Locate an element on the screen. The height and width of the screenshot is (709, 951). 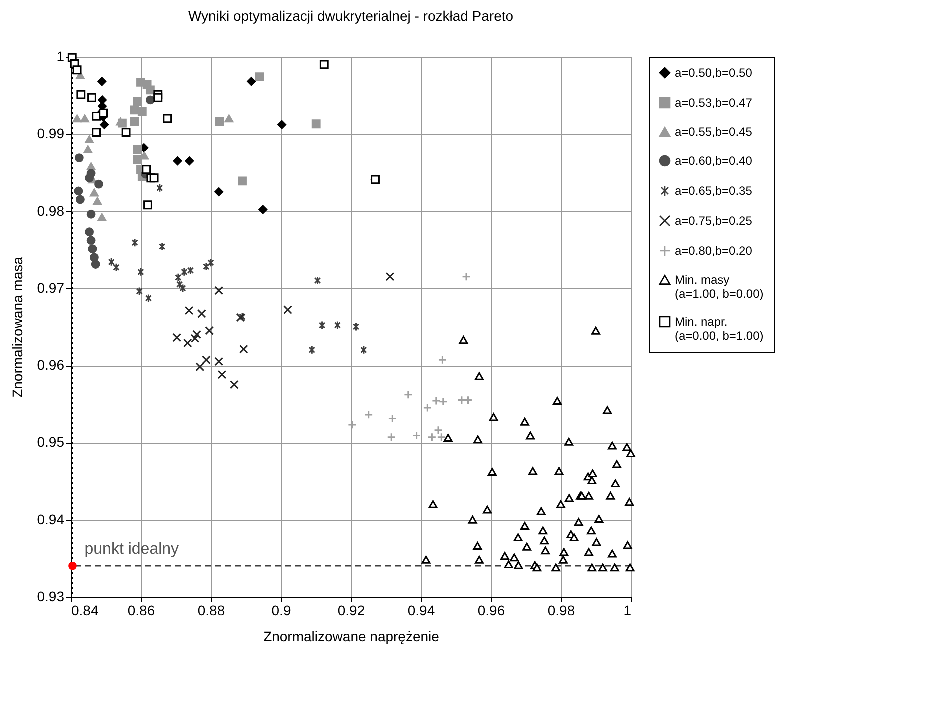
x-tick-label: 0.88 is located at coordinates (212, 610).